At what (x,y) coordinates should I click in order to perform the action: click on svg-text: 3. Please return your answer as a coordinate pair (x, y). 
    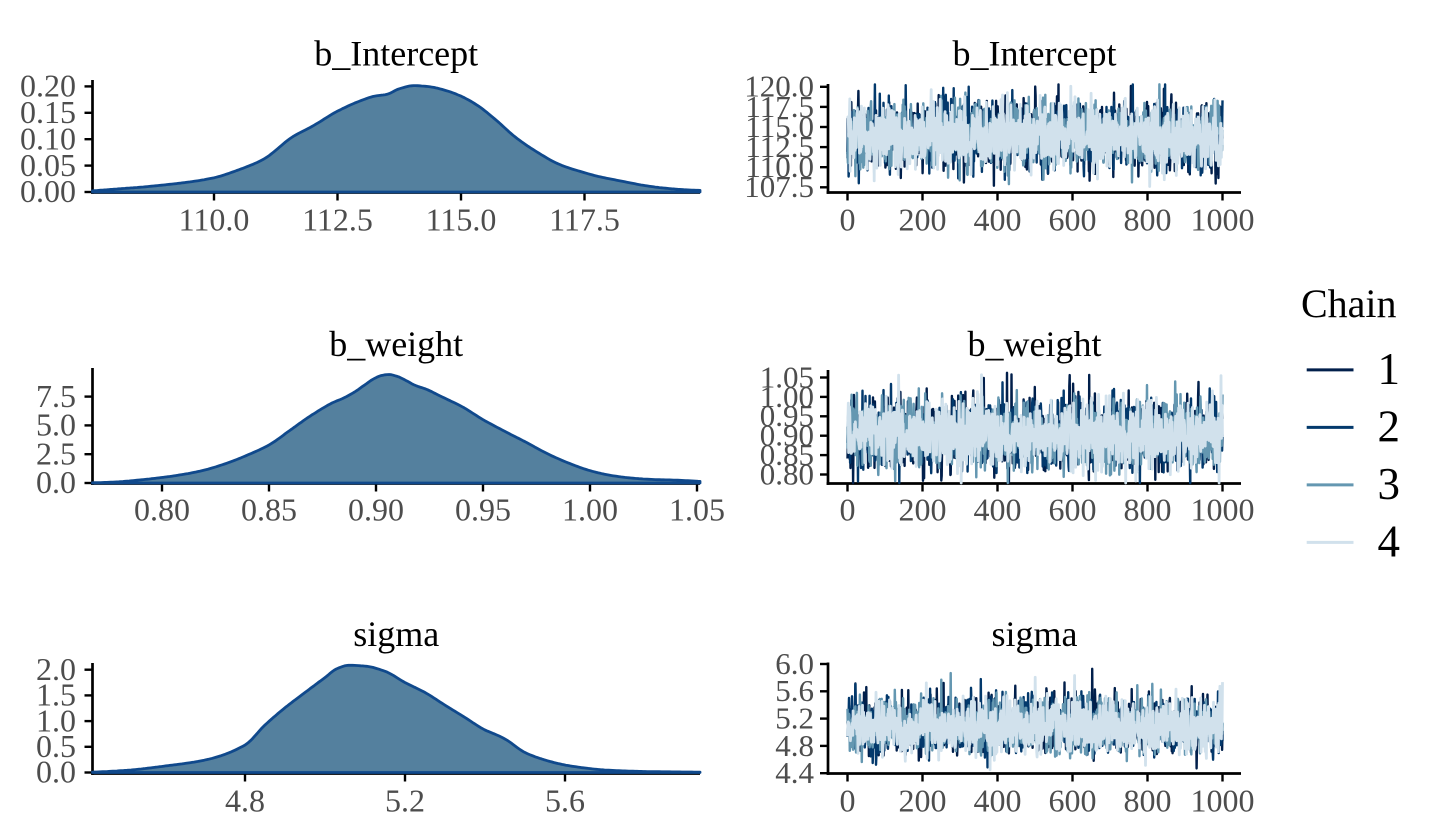
    Looking at the image, I should click on (1389, 484).